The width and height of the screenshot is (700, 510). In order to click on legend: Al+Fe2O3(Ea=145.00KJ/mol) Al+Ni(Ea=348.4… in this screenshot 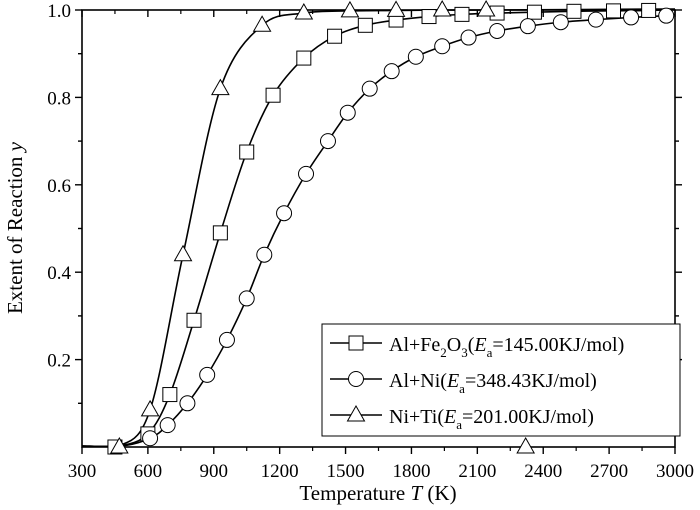, I will do `click(501, 380)`.